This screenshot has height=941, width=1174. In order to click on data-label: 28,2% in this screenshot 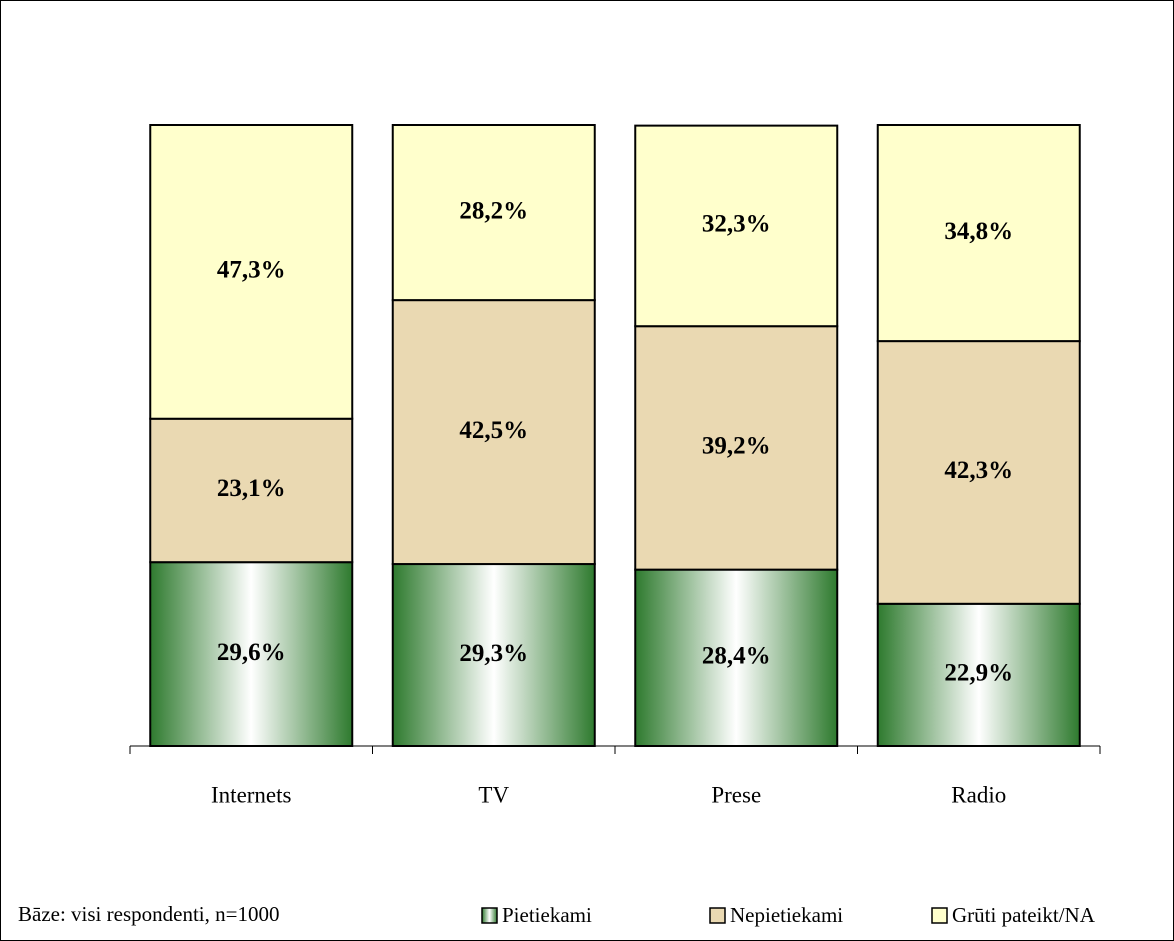, I will do `click(493, 210)`.